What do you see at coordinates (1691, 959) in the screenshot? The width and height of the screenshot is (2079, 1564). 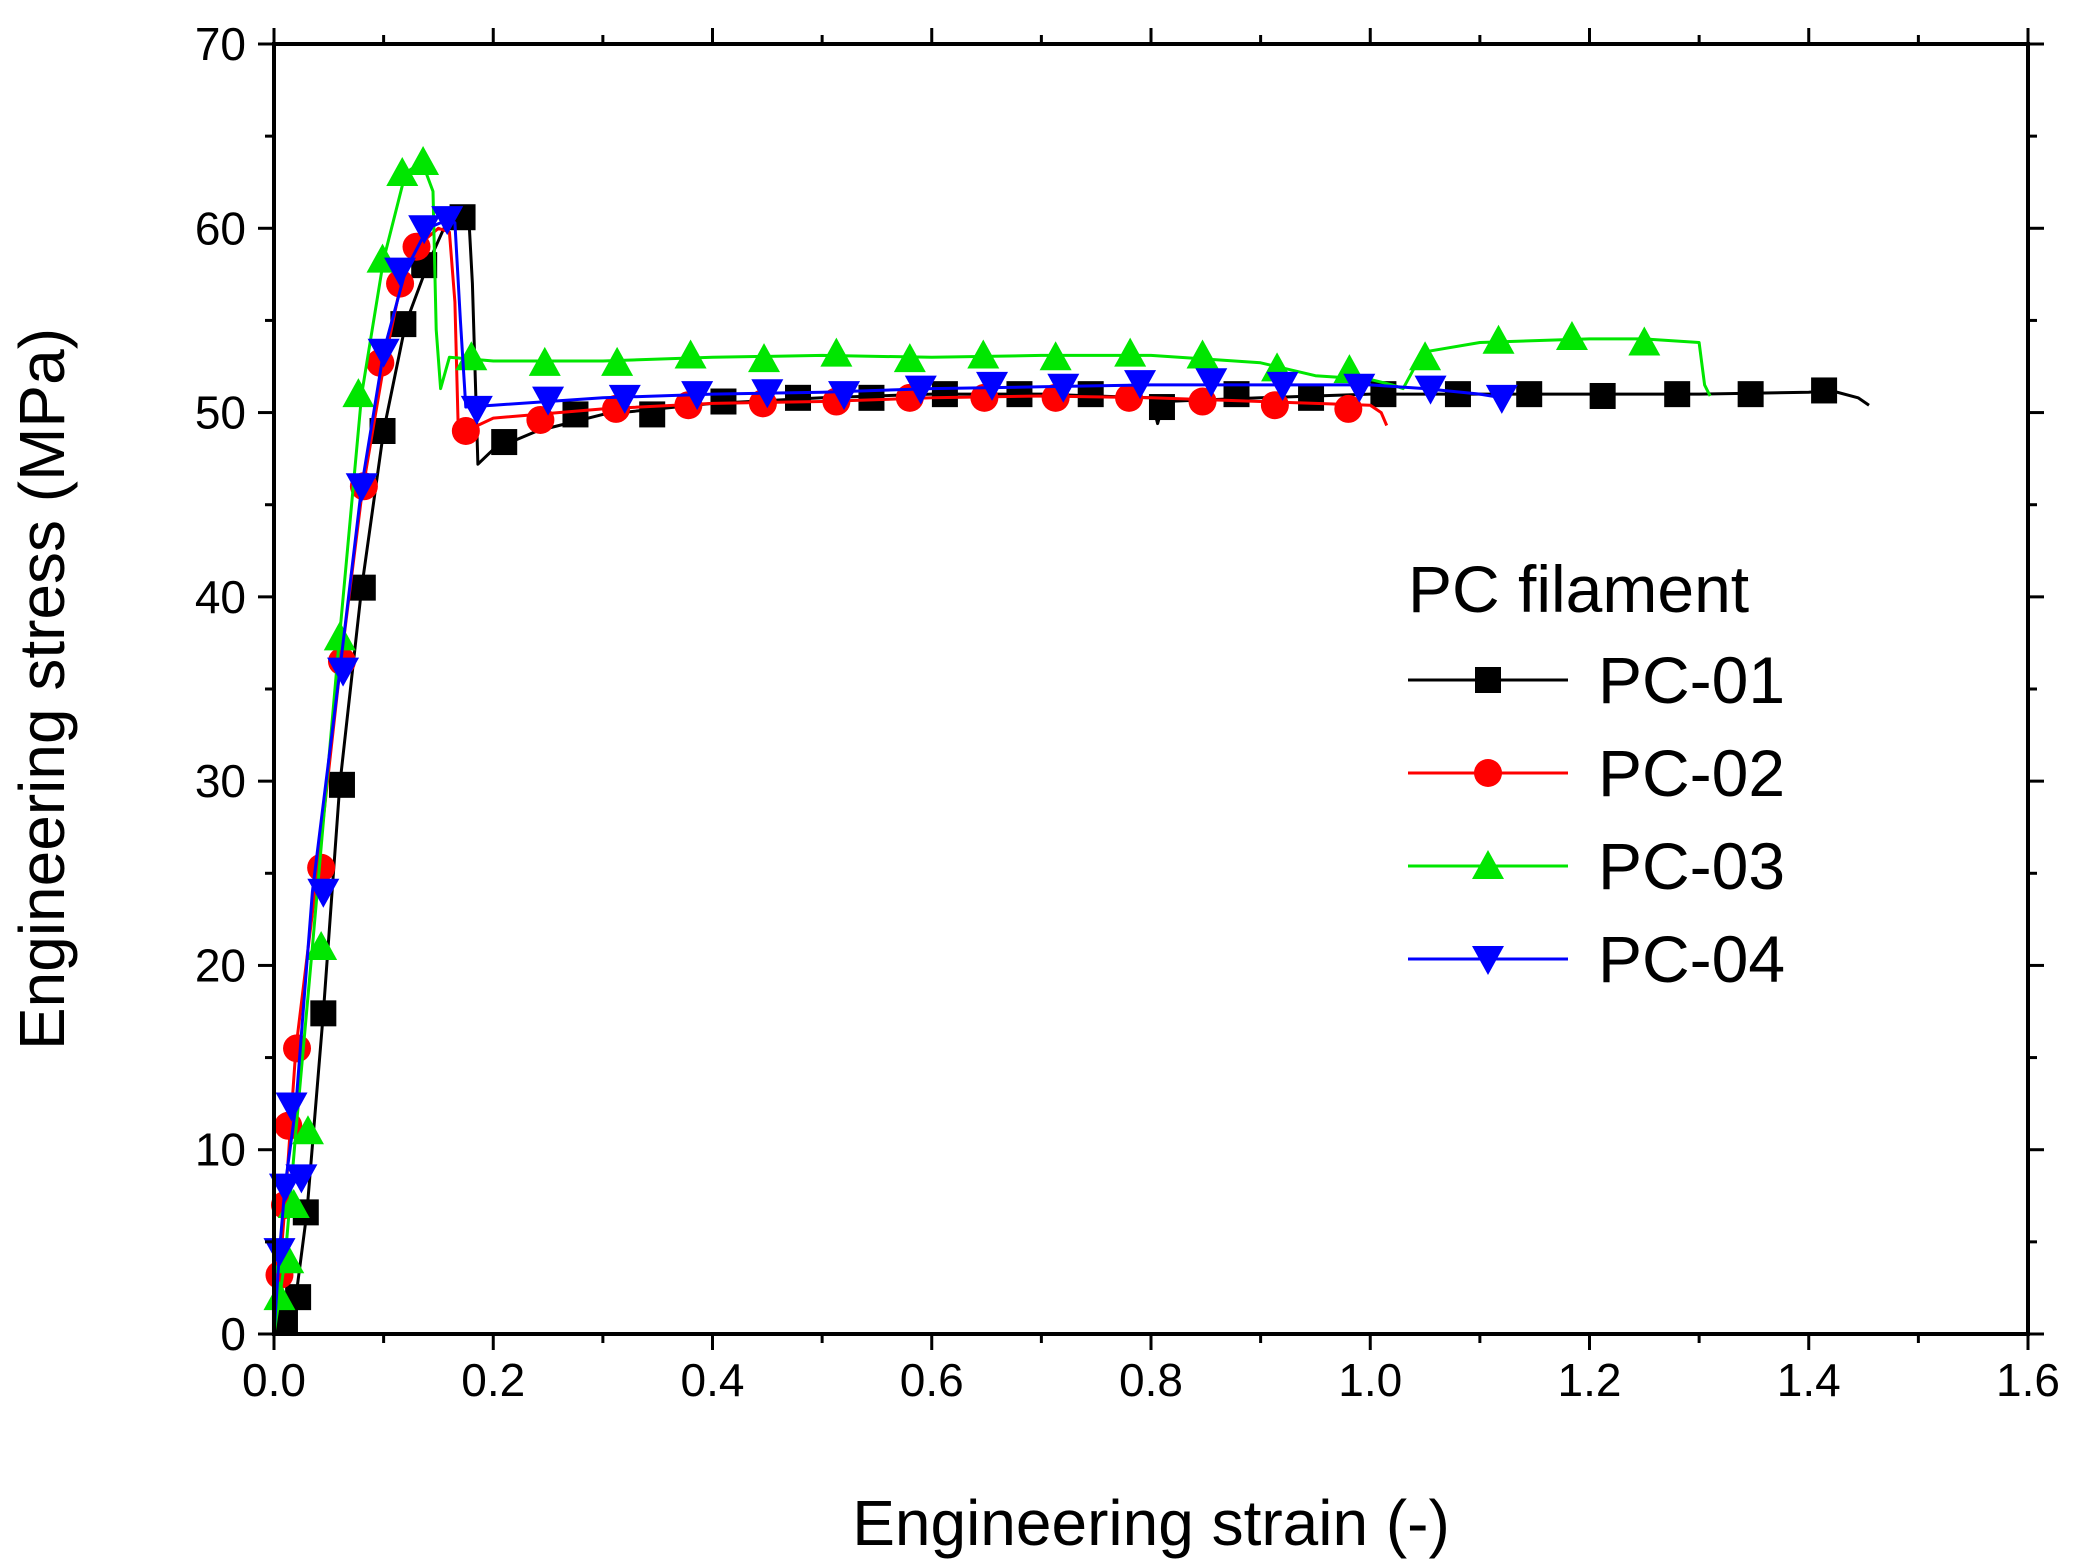 I see `legend-label: PC-04` at bounding box center [1691, 959].